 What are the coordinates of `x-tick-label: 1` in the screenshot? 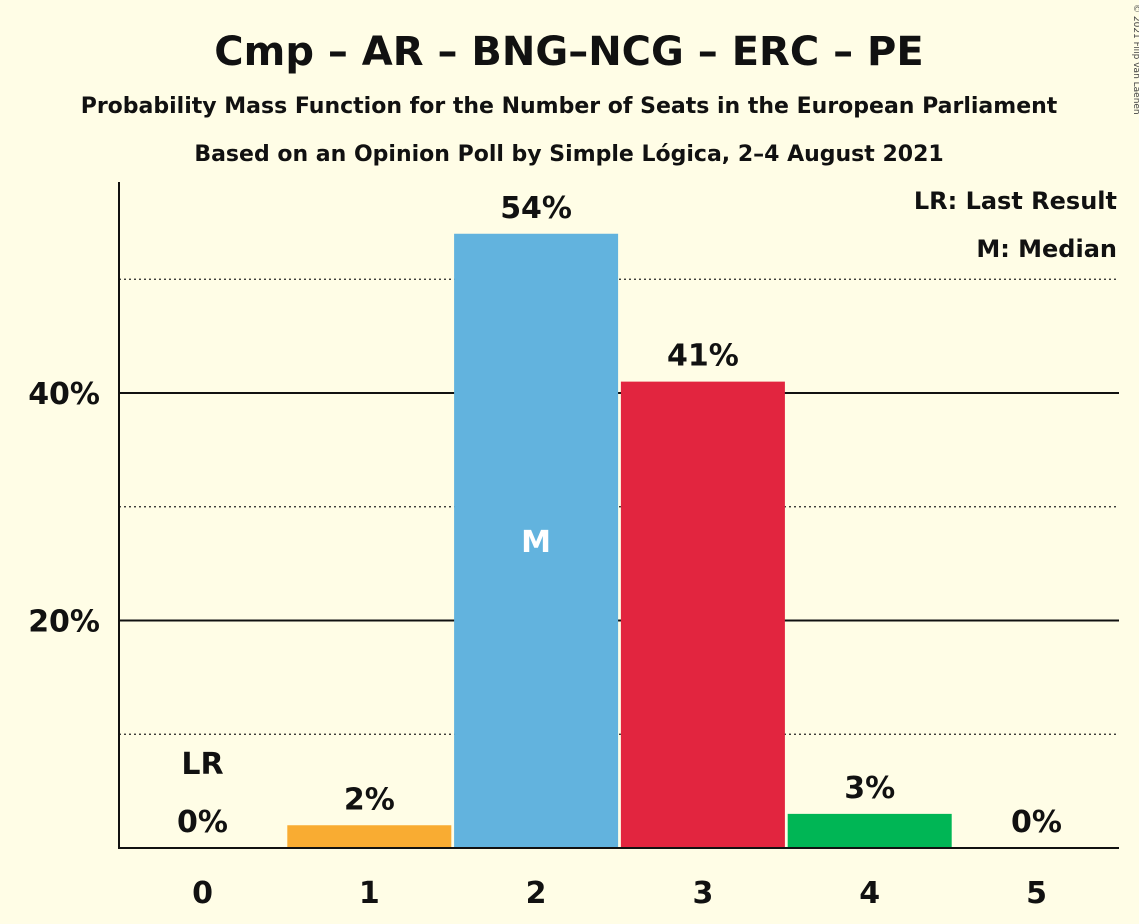 It's located at (369, 893).